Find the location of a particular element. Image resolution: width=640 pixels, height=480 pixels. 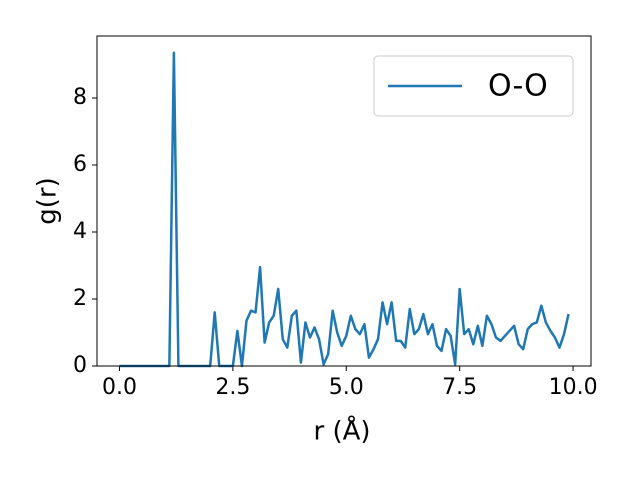

legend-label: O-O is located at coordinates (518, 86).